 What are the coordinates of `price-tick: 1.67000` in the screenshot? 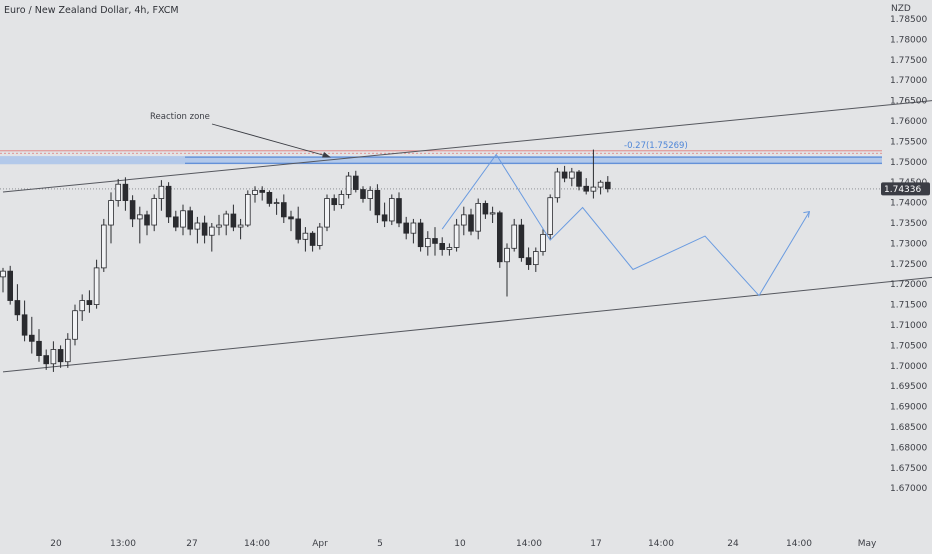 It's located at (908, 489).